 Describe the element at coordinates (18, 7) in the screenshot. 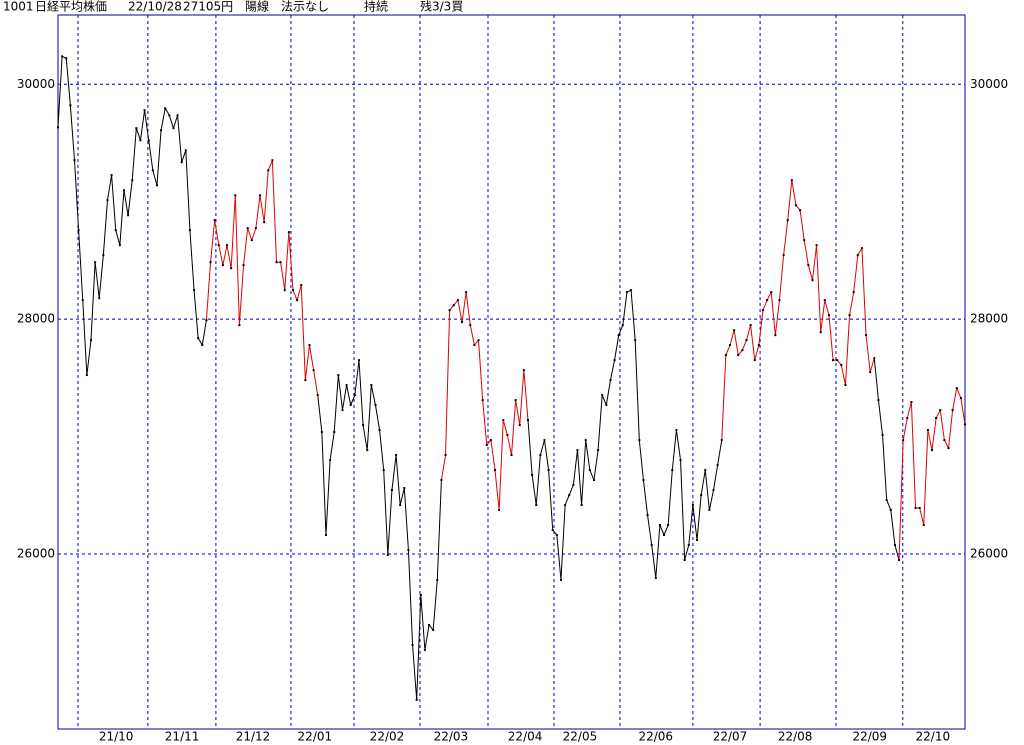

I see `title-part: 1001` at that location.